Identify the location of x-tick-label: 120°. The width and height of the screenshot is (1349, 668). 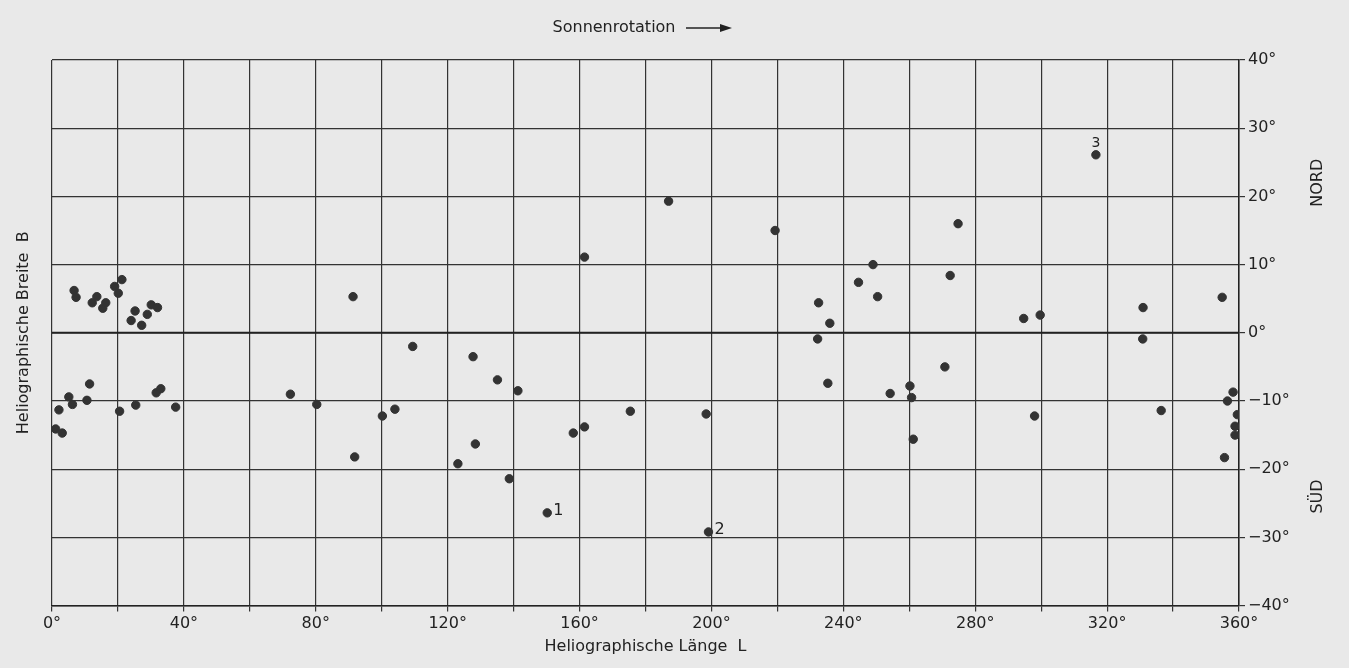
(447, 623).